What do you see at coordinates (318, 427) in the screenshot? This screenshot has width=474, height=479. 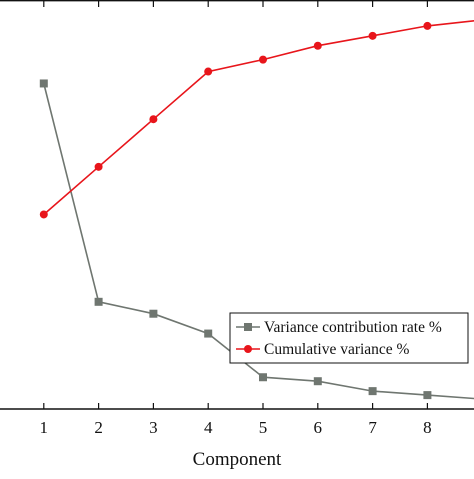 I see `x-tick-label: 6` at bounding box center [318, 427].